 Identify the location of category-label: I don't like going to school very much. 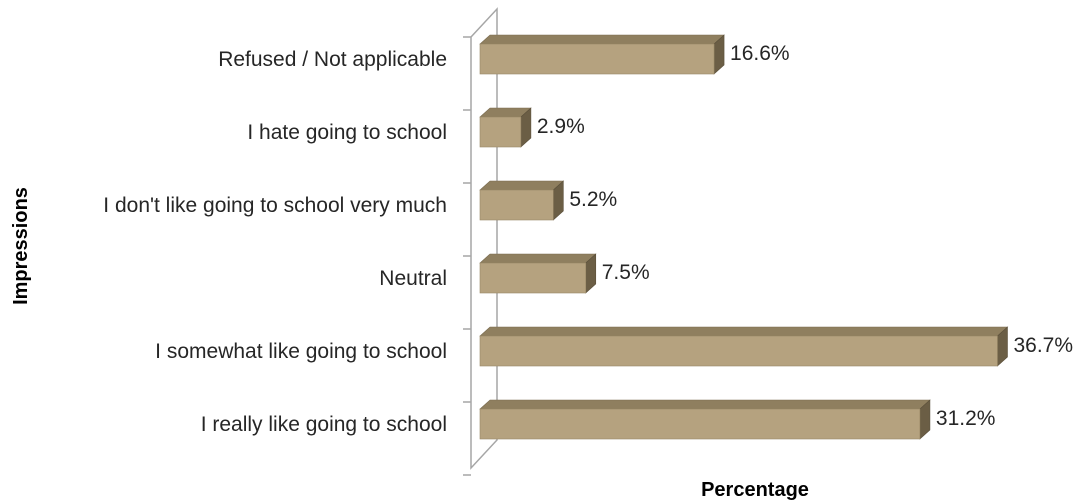
(275, 205).